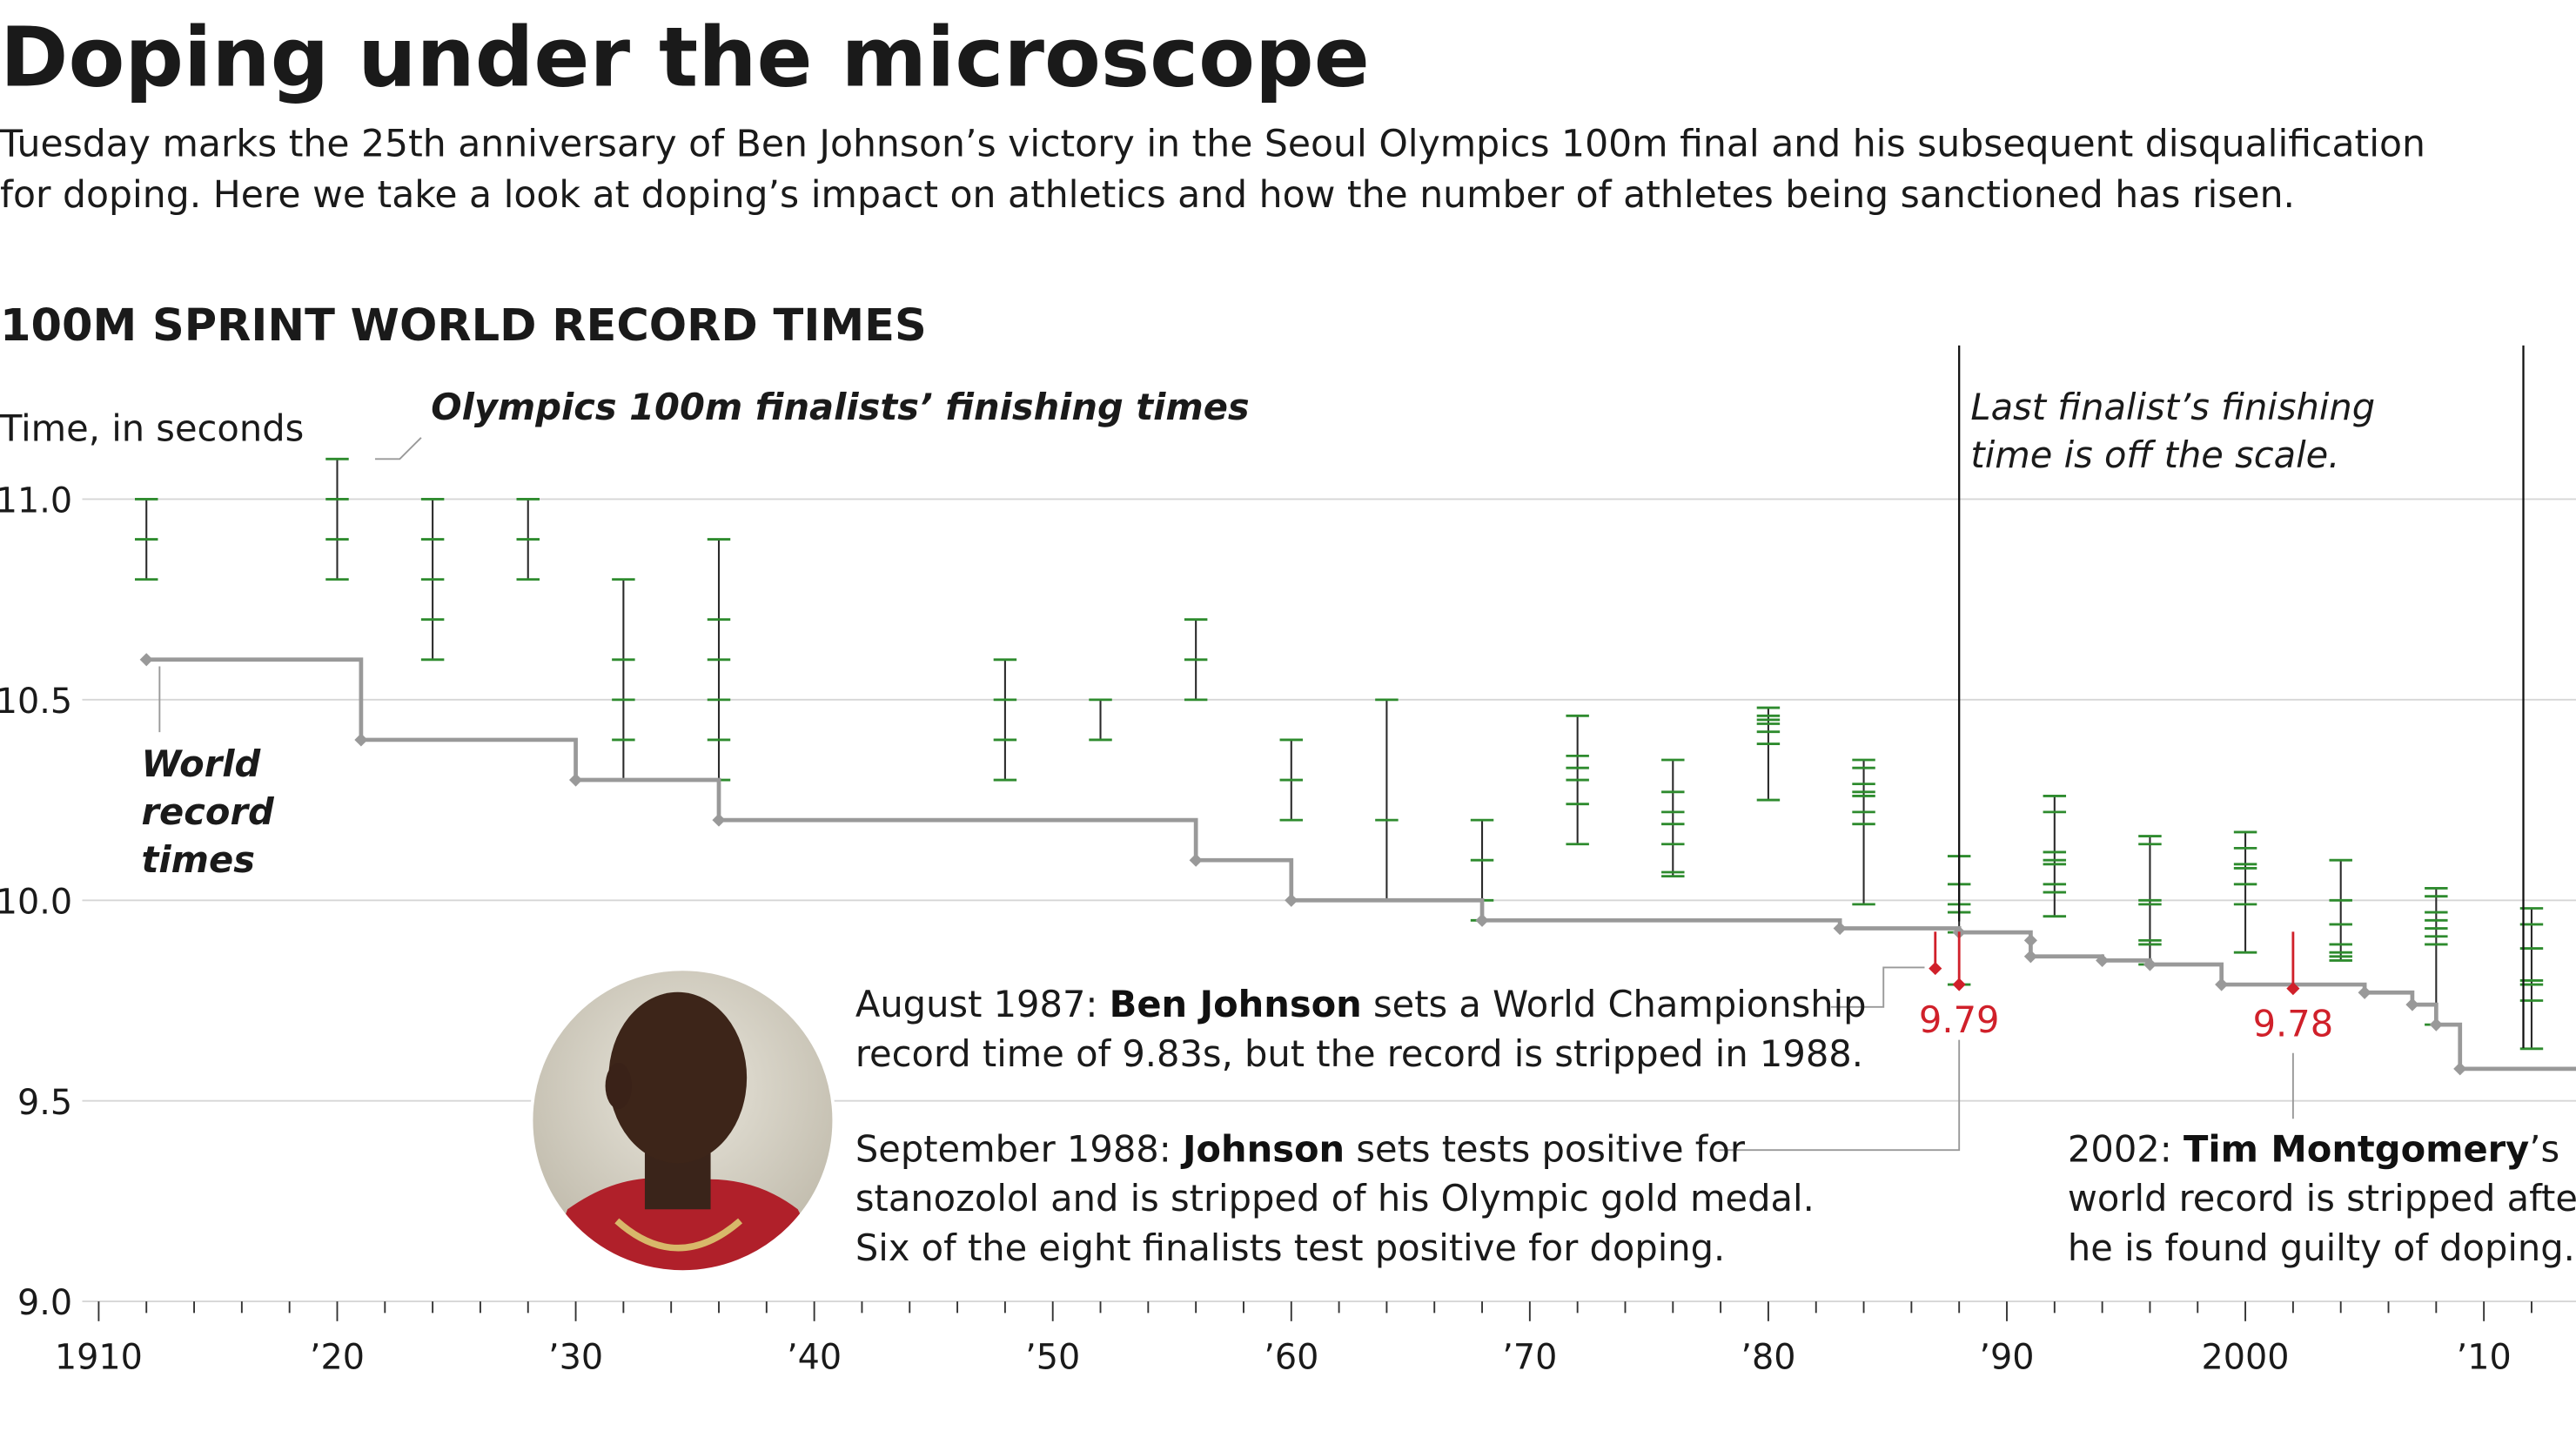  What do you see at coordinates (99, 1358) in the screenshot?
I see `x-tick-label: 1910` at bounding box center [99, 1358].